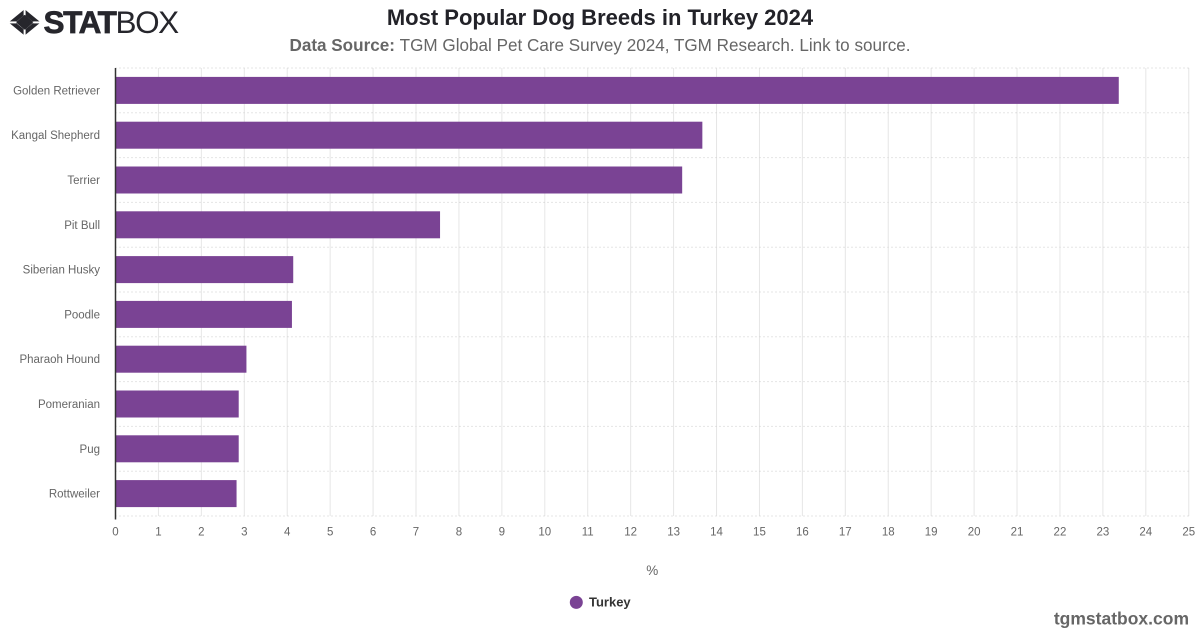 The height and width of the screenshot is (630, 1200). What do you see at coordinates (416, 533) in the screenshot?
I see `svg-text: 7` at bounding box center [416, 533].